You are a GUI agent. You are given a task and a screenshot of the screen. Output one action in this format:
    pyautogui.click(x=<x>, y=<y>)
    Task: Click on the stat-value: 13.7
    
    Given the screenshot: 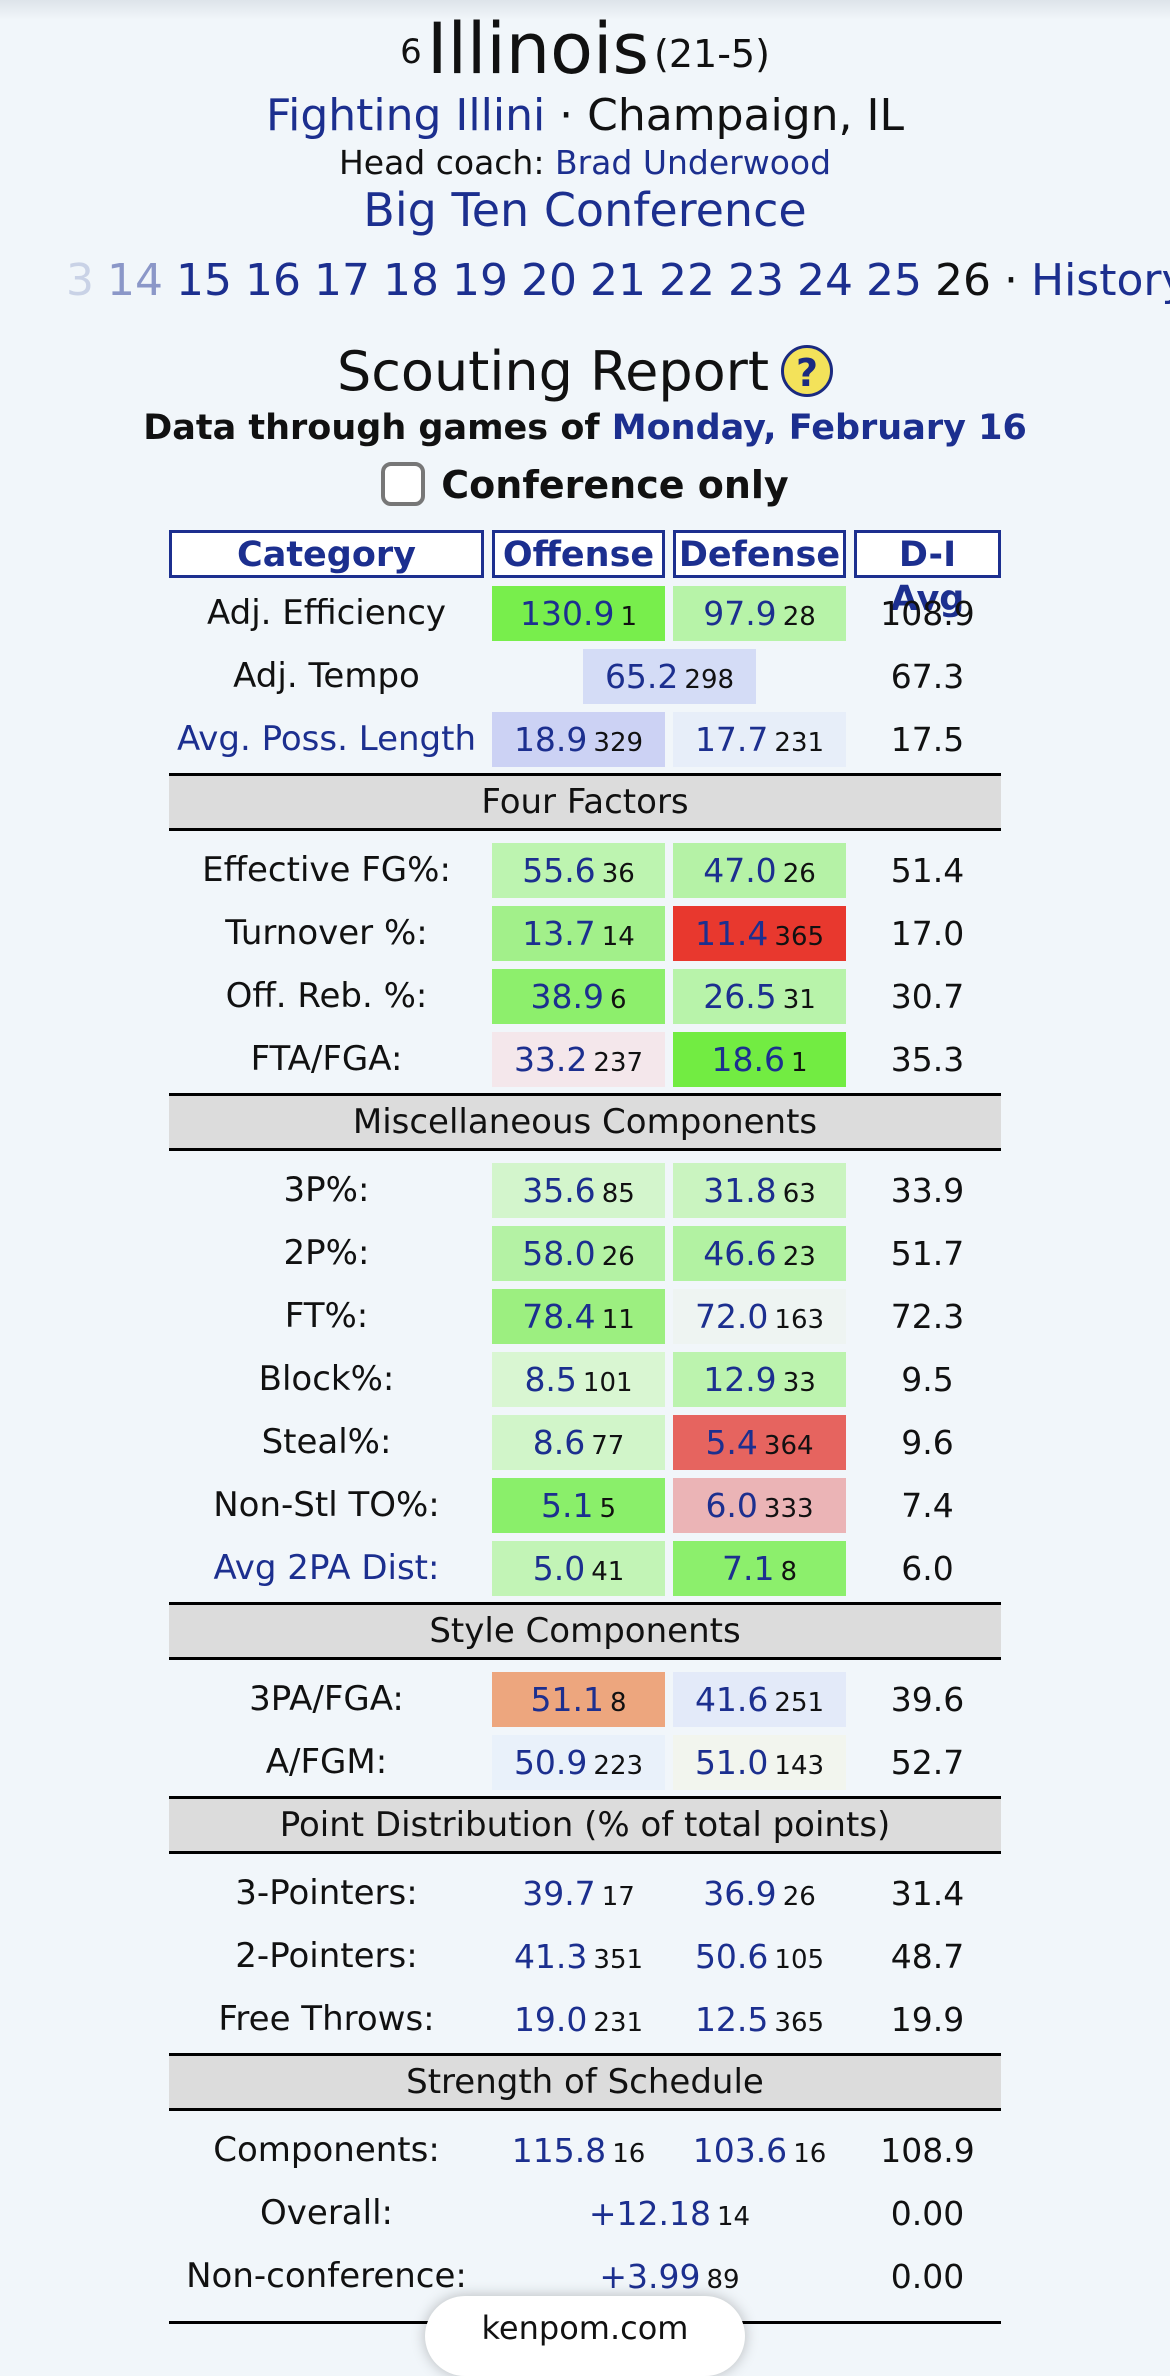 What is the action you would take?
    pyautogui.click(x=559, y=933)
    